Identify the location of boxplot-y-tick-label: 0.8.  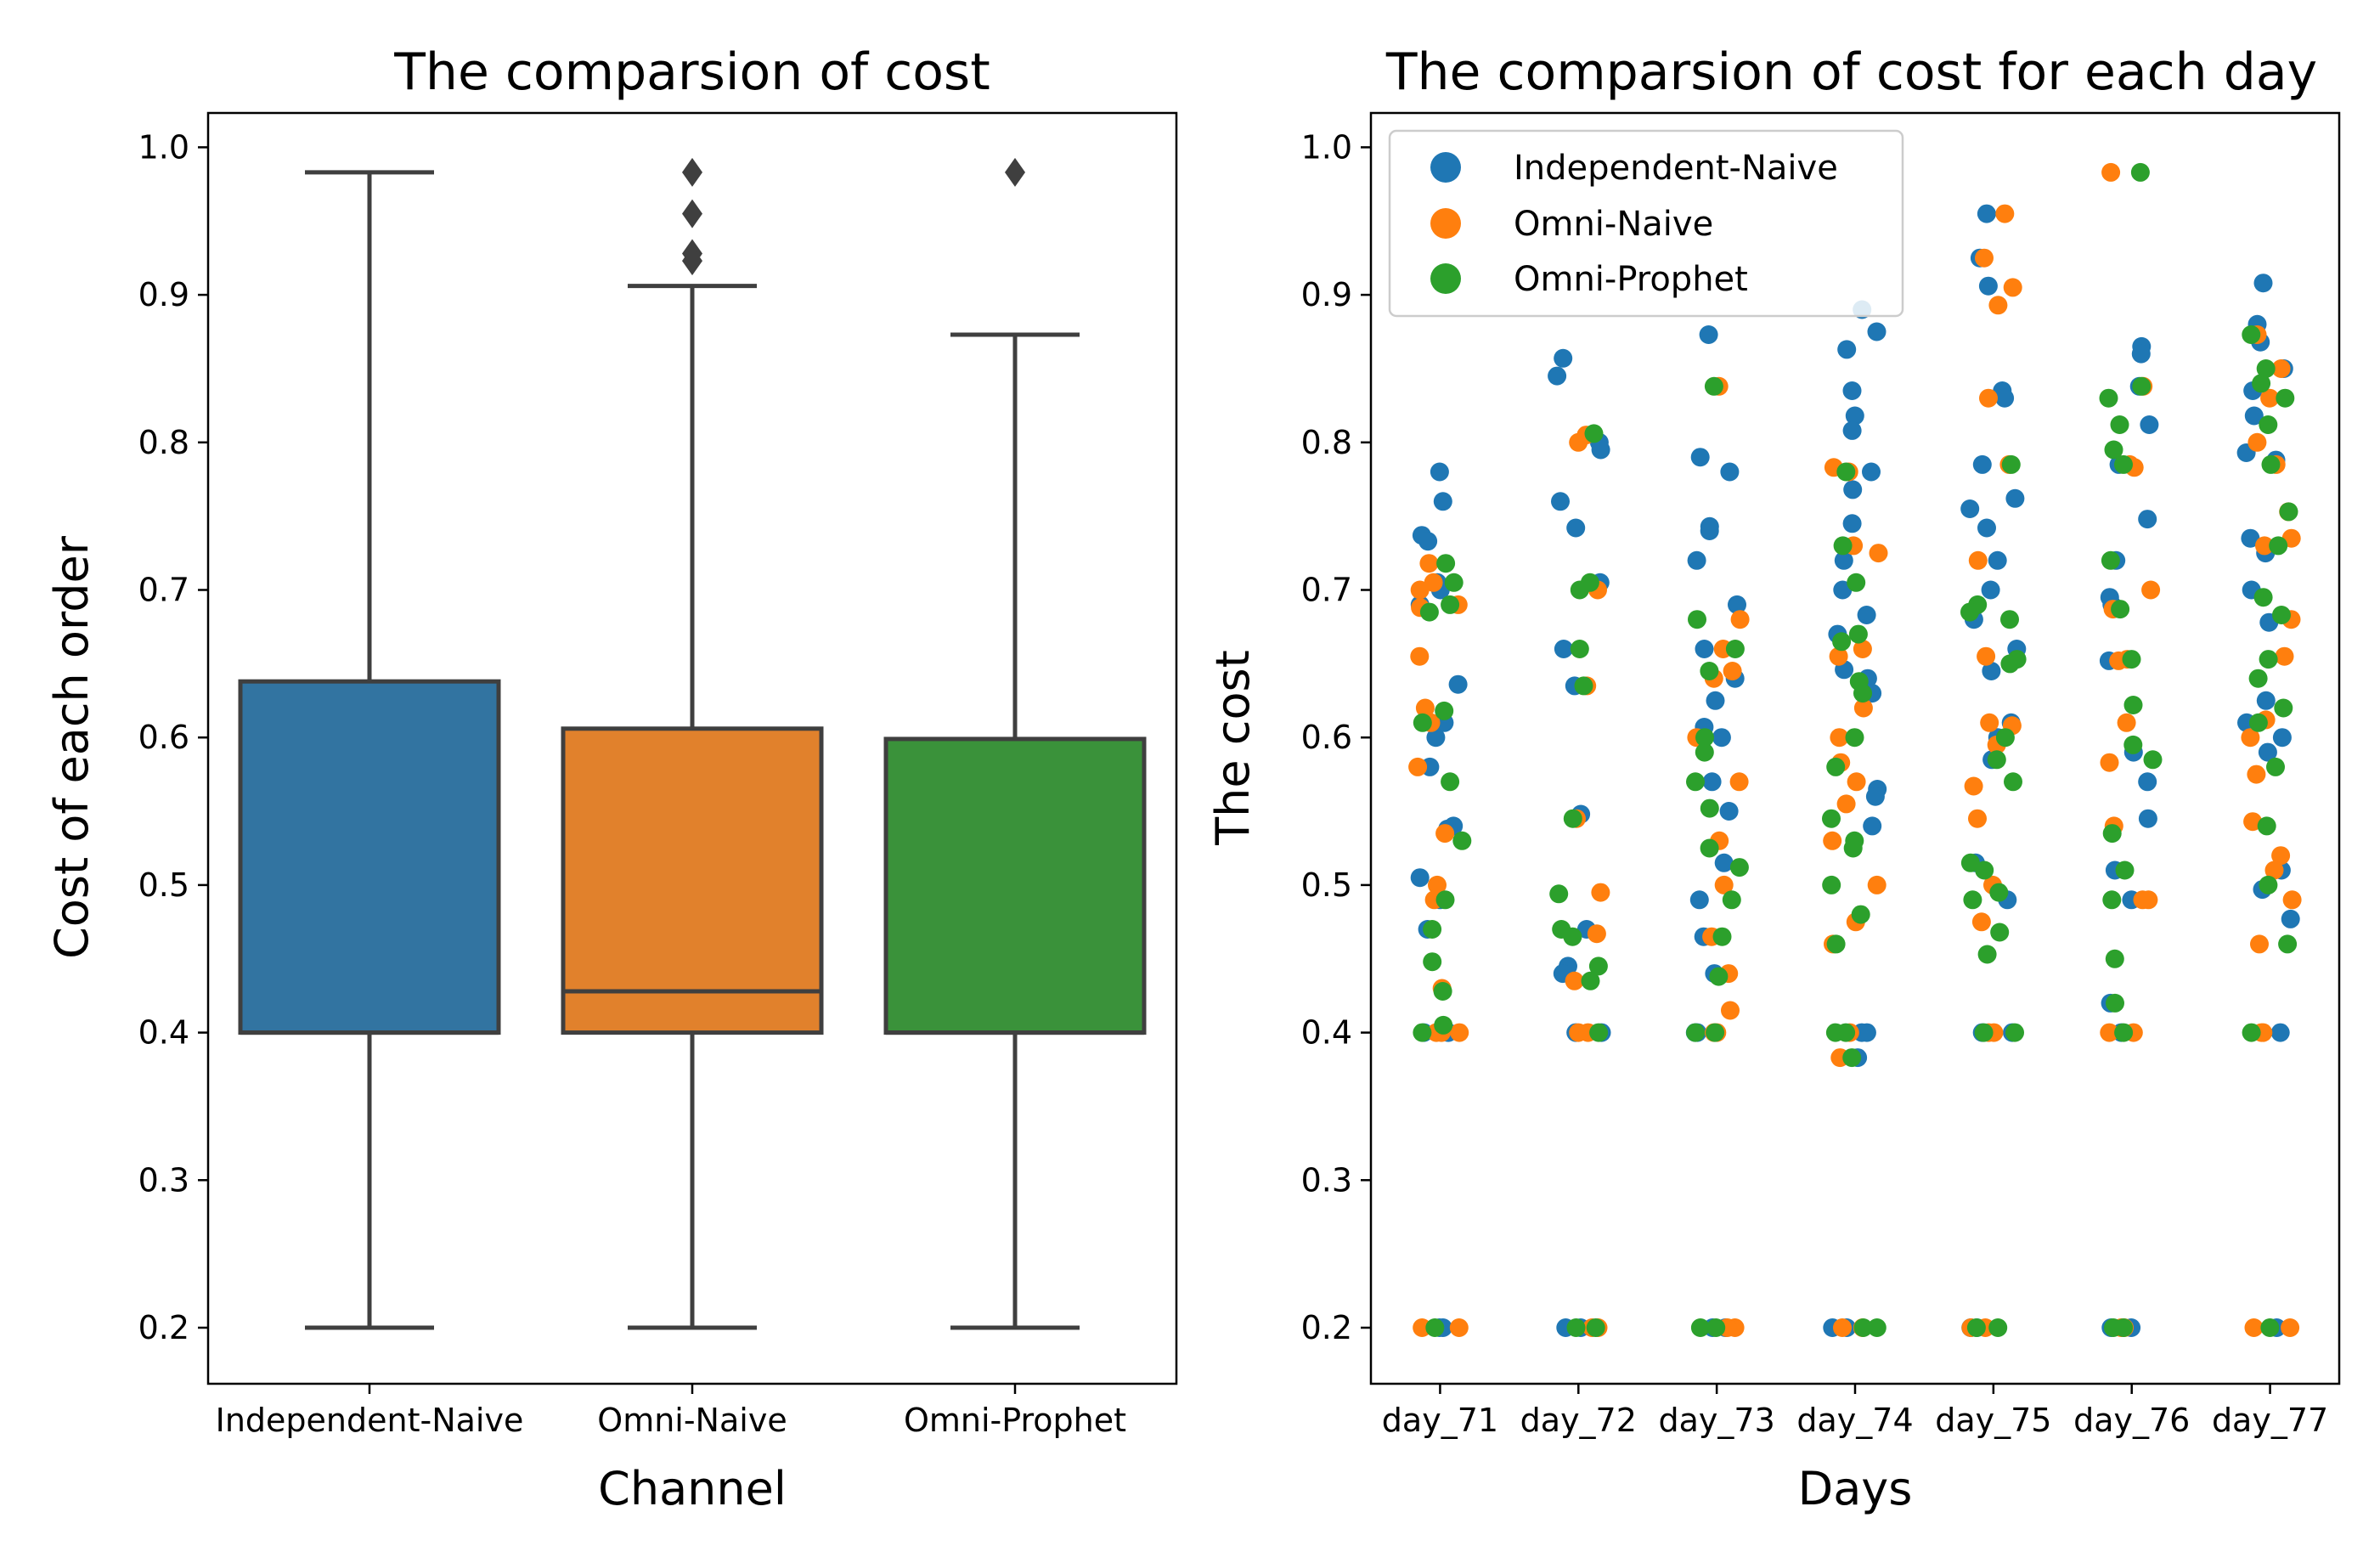
(164, 442).